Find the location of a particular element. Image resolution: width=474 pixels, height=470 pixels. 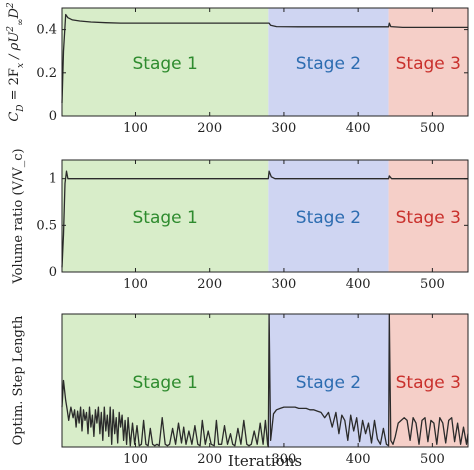

stage-2-region is located at coordinates (328, 62).